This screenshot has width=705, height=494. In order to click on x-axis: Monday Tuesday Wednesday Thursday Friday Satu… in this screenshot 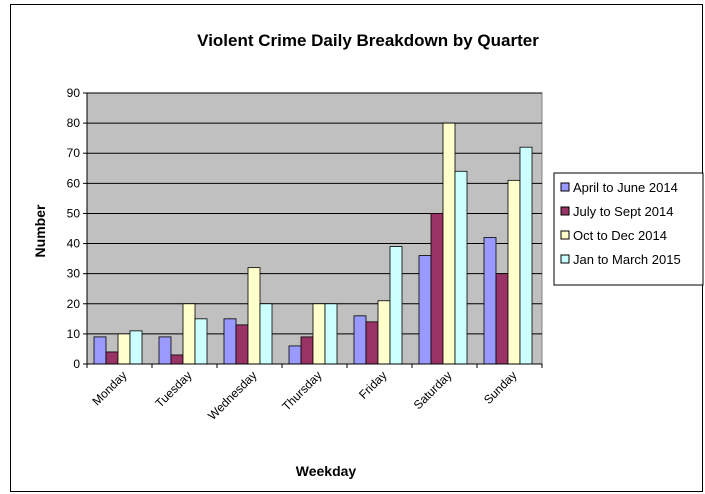, I will do `click(314, 393)`.